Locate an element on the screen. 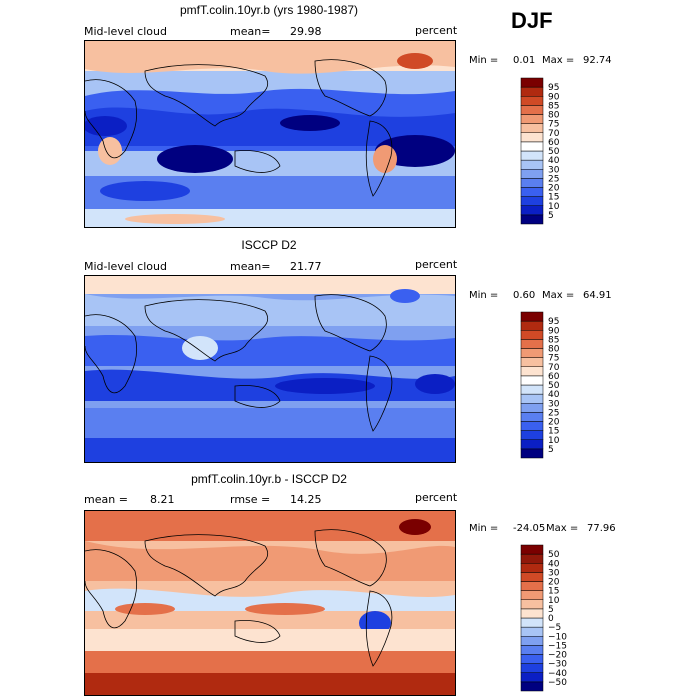 The height and width of the screenshot is (700, 700). panel-3-field-antarctic is located at coordinates (270, 684).